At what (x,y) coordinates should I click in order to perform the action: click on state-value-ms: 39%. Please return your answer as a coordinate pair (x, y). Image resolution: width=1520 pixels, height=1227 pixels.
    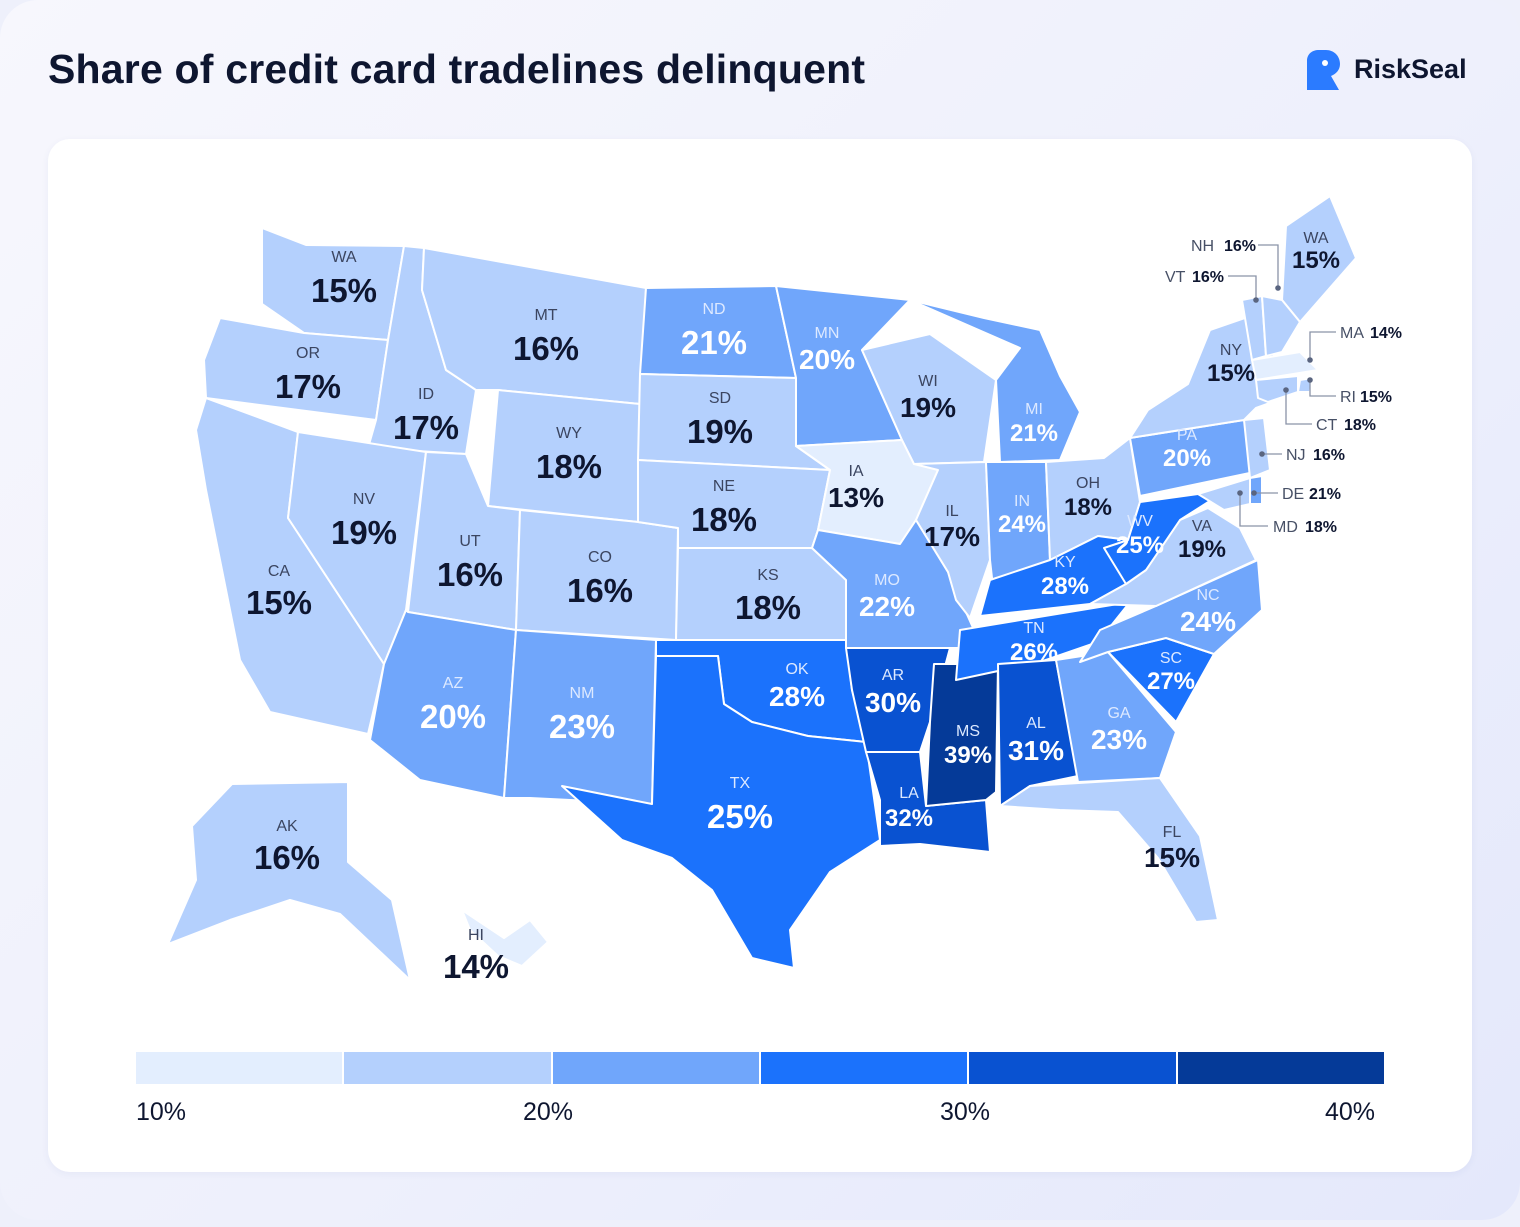
    Looking at the image, I should click on (968, 755).